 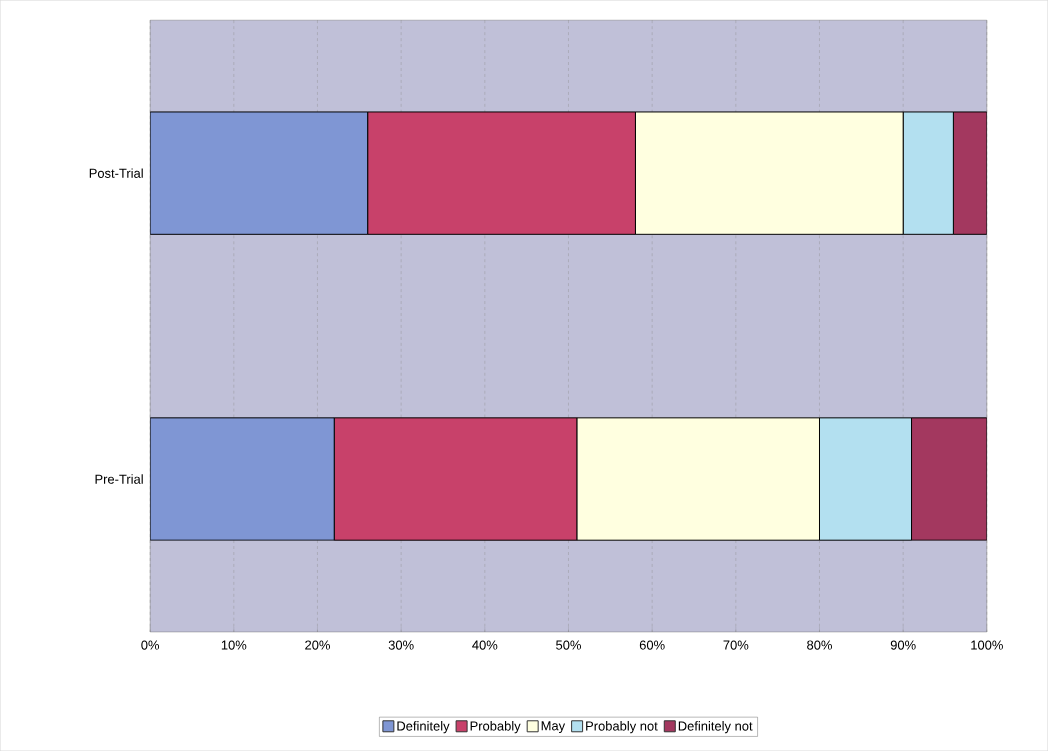 What do you see at coordinates (116, 173) in the screenshot?
I see `y-tick-label: Post-Trial` at bounding box center [116, 173].